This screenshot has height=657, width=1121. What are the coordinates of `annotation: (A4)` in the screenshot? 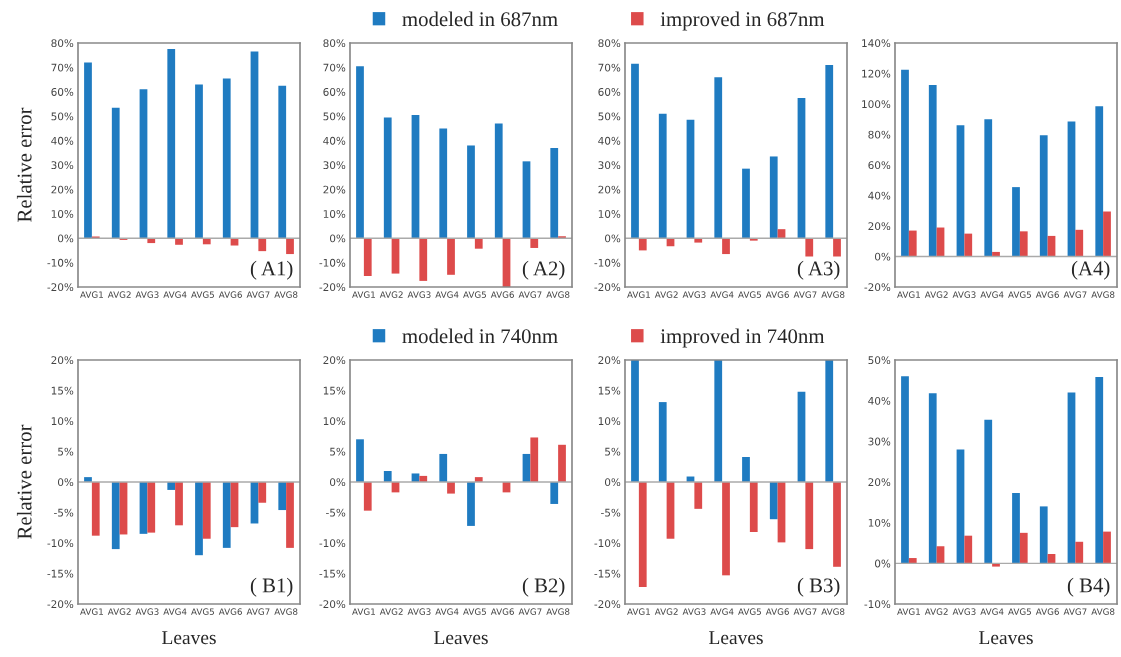 It's located at (1090, 270).